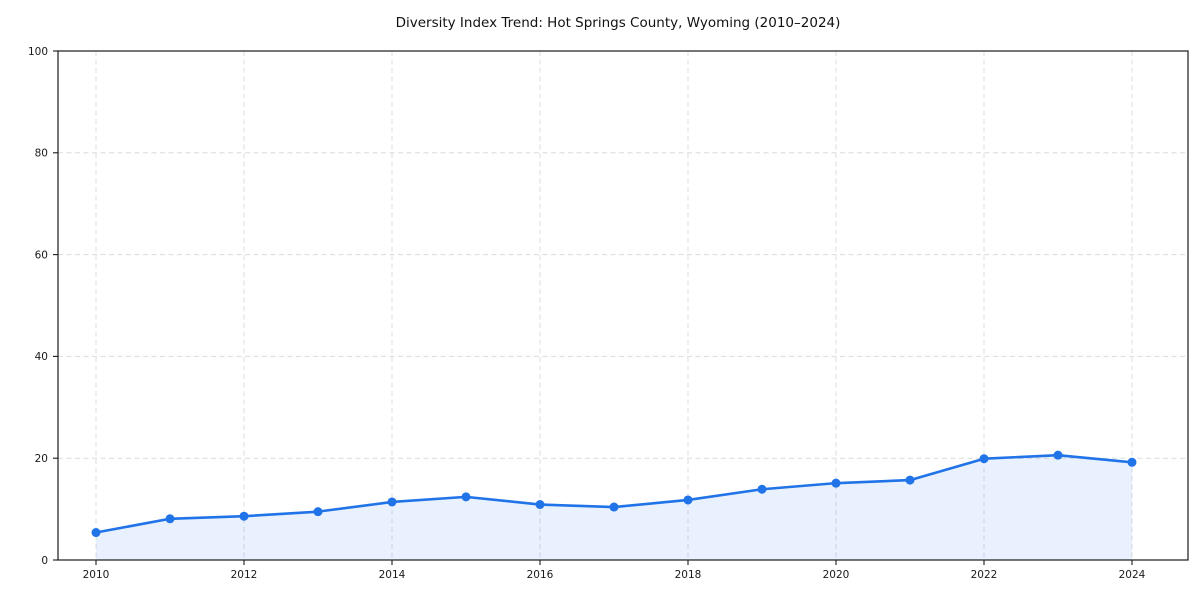 This screenshot has width=1200, height=600. Describe the element at coordinates (96, 575) in the screenshot. I see `x-tick-label-2010: 2010` at that location.